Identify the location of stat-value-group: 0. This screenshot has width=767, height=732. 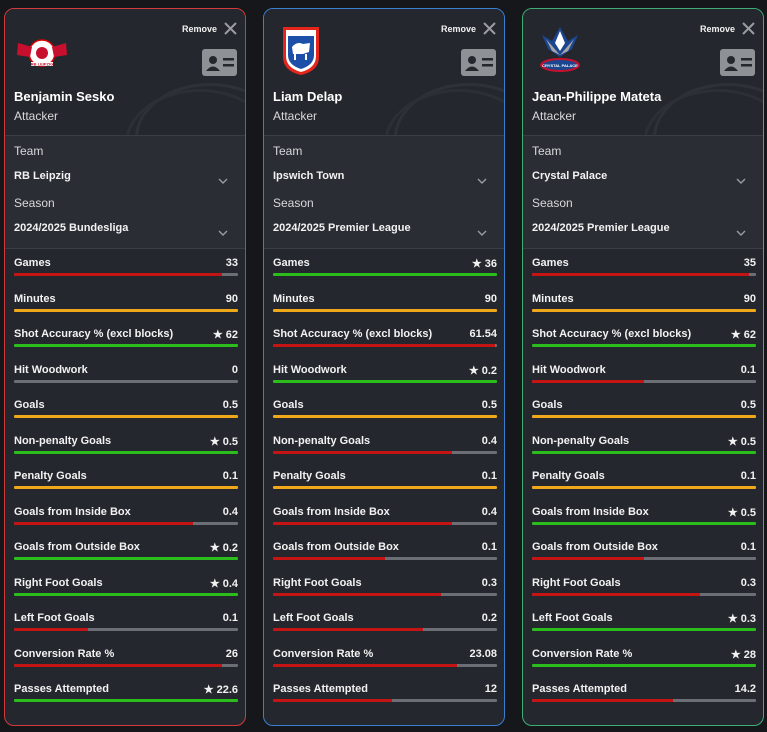
(235, 370).